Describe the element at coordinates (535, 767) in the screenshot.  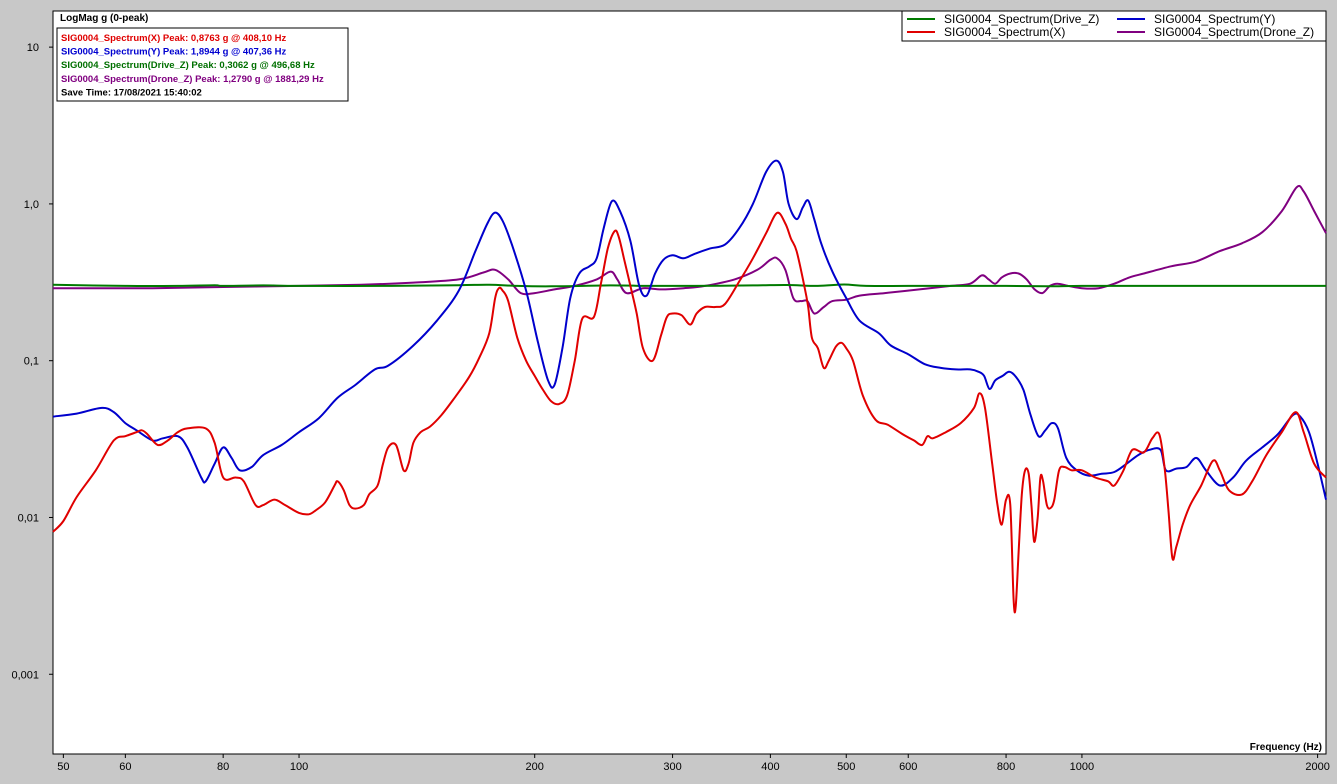
I see `x-tick-label: 200` at that location.